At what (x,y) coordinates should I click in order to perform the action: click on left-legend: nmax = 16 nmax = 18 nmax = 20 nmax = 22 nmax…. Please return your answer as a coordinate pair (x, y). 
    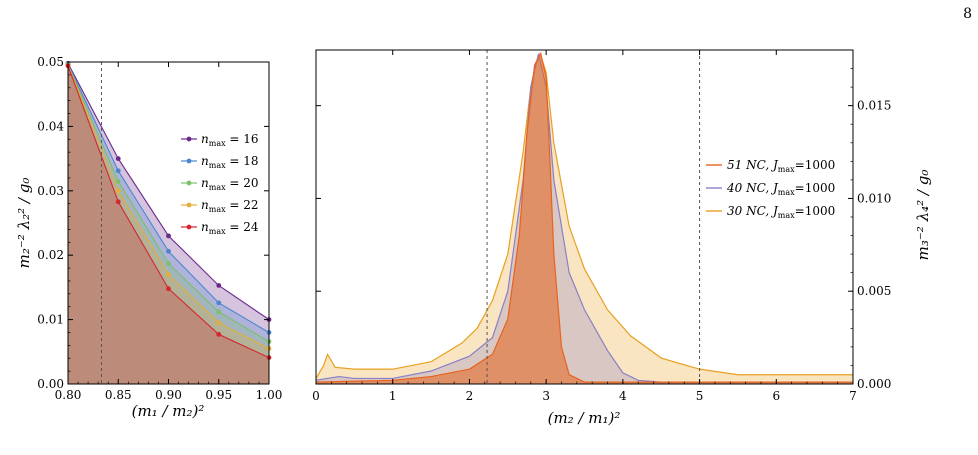
    Looking at the image, I should click on (220, 184).